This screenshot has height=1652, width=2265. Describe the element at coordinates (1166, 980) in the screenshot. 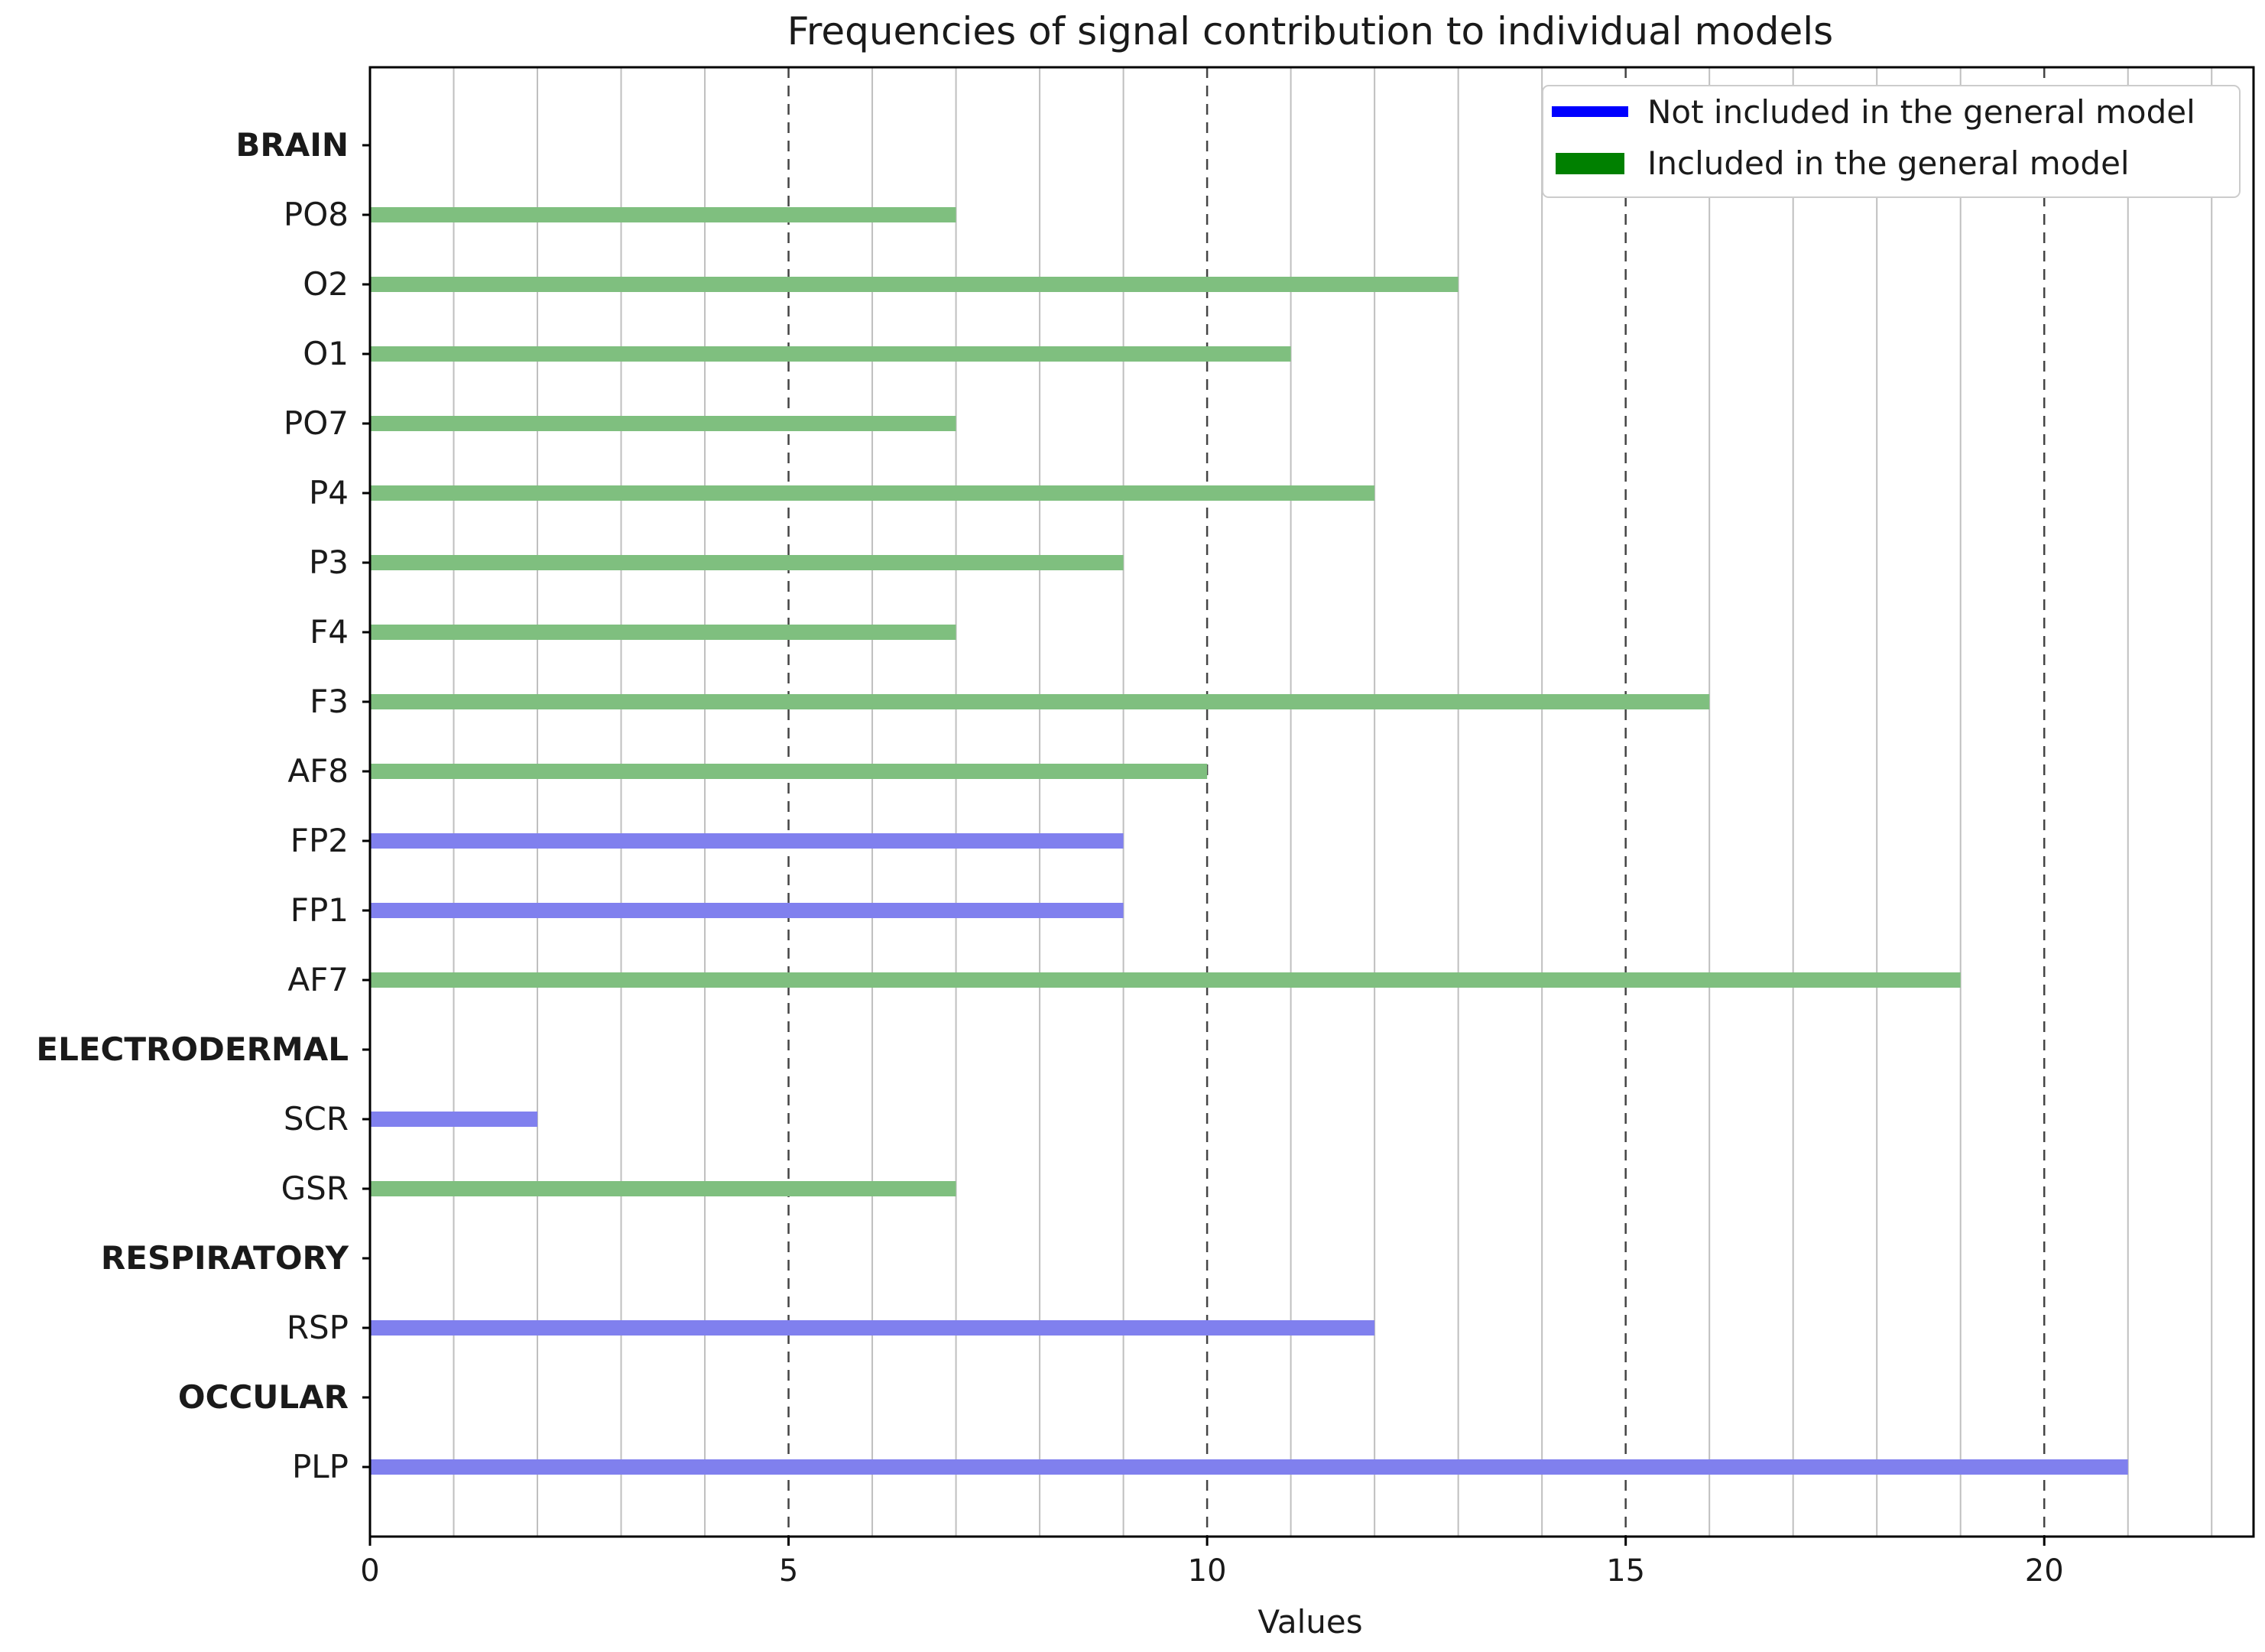

I see `bar-af7` at that location.